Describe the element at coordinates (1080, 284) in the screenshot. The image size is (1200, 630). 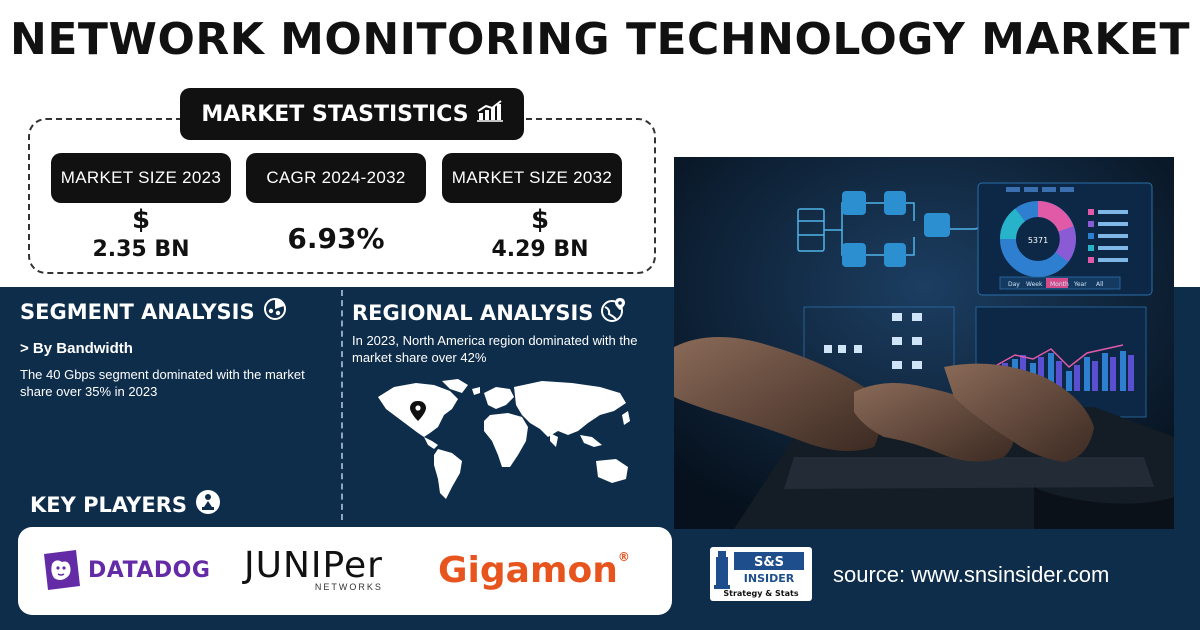
I see `tab-year: Year` at that location.